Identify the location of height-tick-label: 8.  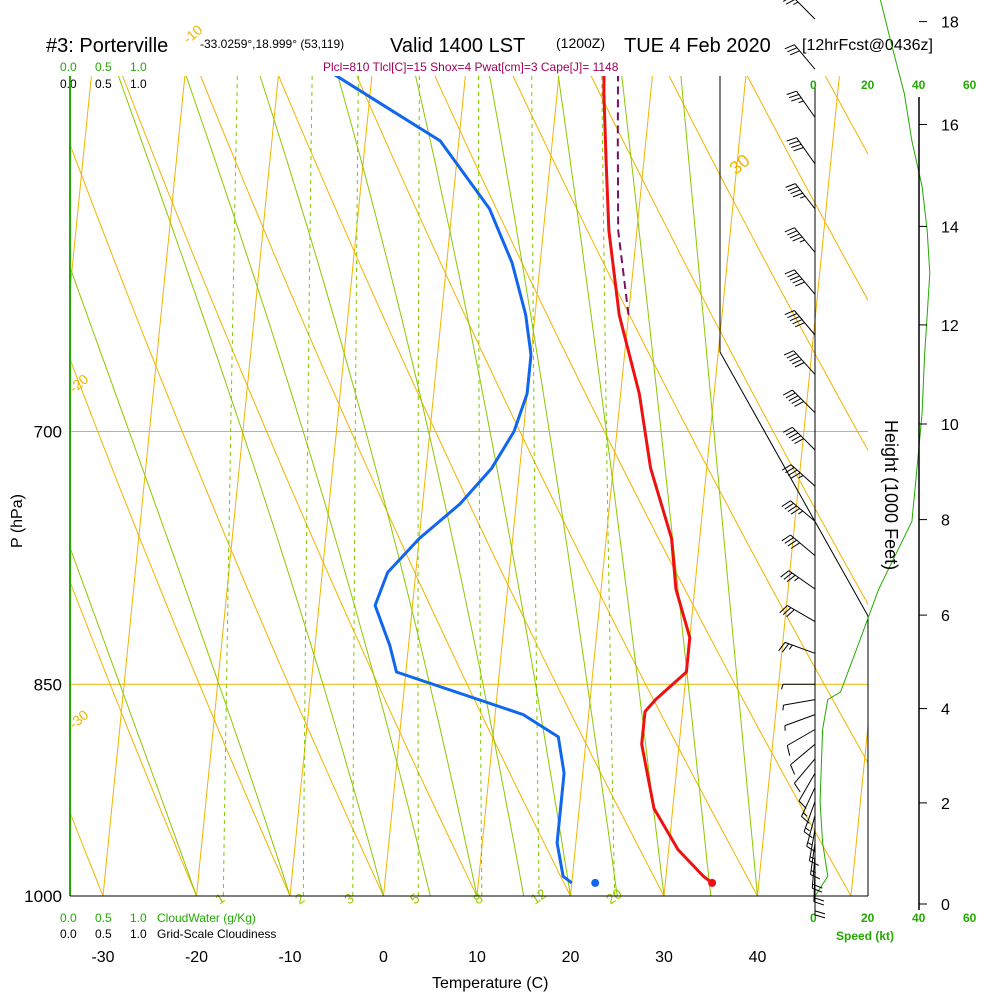
(945, 521).